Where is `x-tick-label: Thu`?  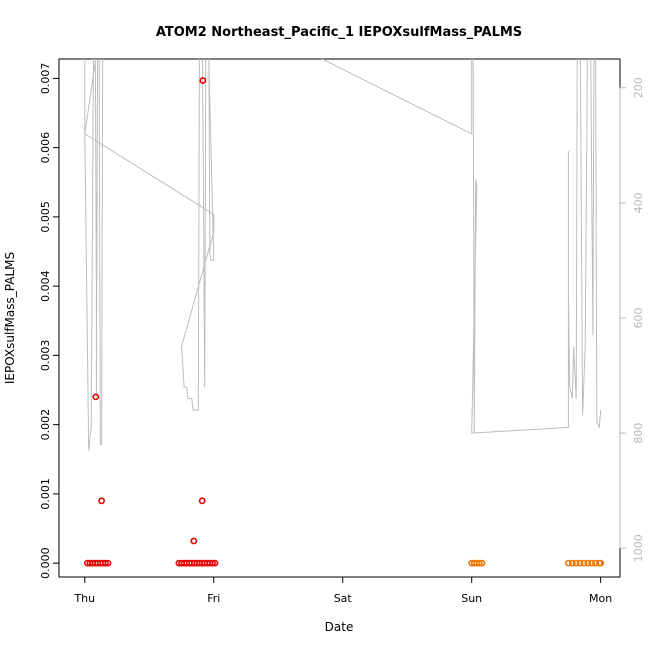
x-tick-label: Thu is located at coordinates (84, 598).